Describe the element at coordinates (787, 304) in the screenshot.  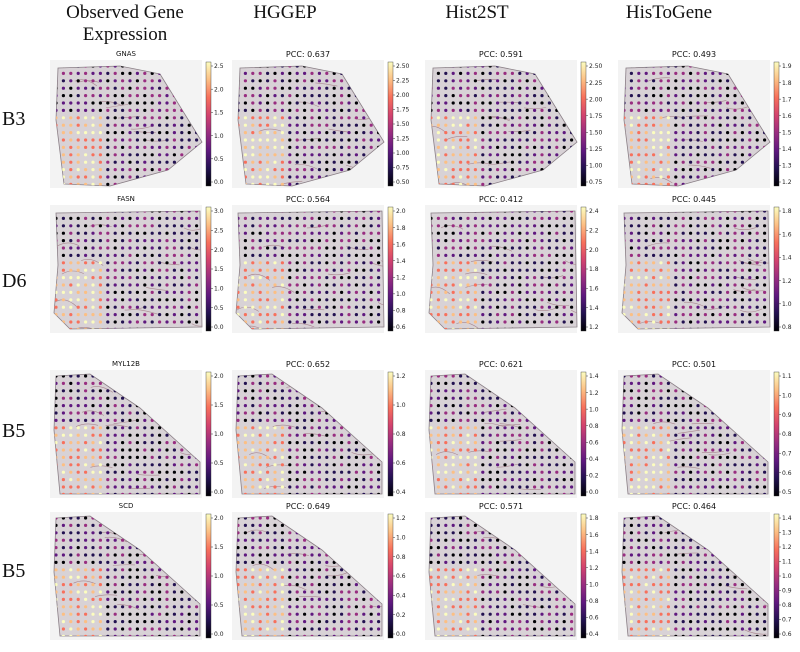
I see `colorbar-tick-label: 1.0` at that location.